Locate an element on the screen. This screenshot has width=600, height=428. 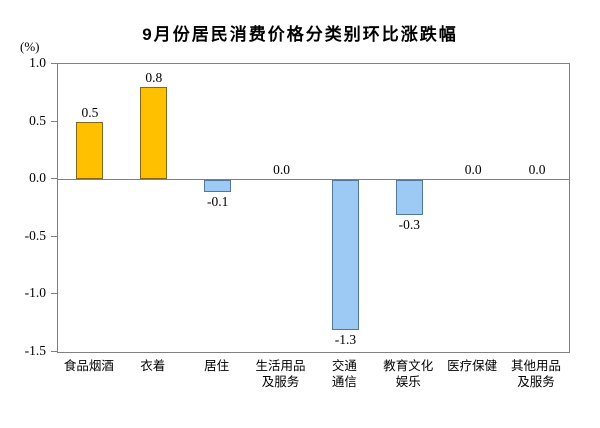
value-label: -0.3 is located at coordinates (409, 224).